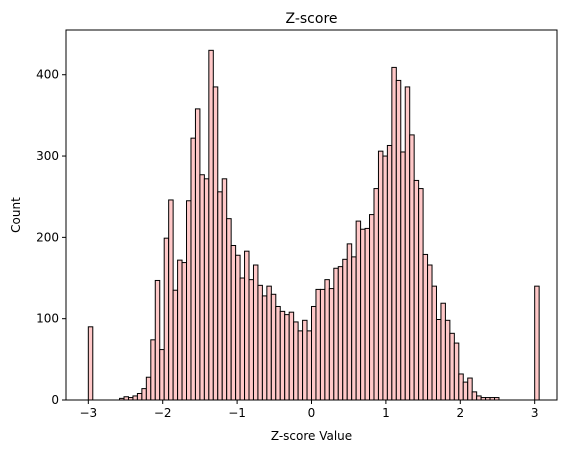  What do you see at coordinates (312, 413) in the screenshot?
I see `x-tick-label: 0` at bounding box center [312, 413].